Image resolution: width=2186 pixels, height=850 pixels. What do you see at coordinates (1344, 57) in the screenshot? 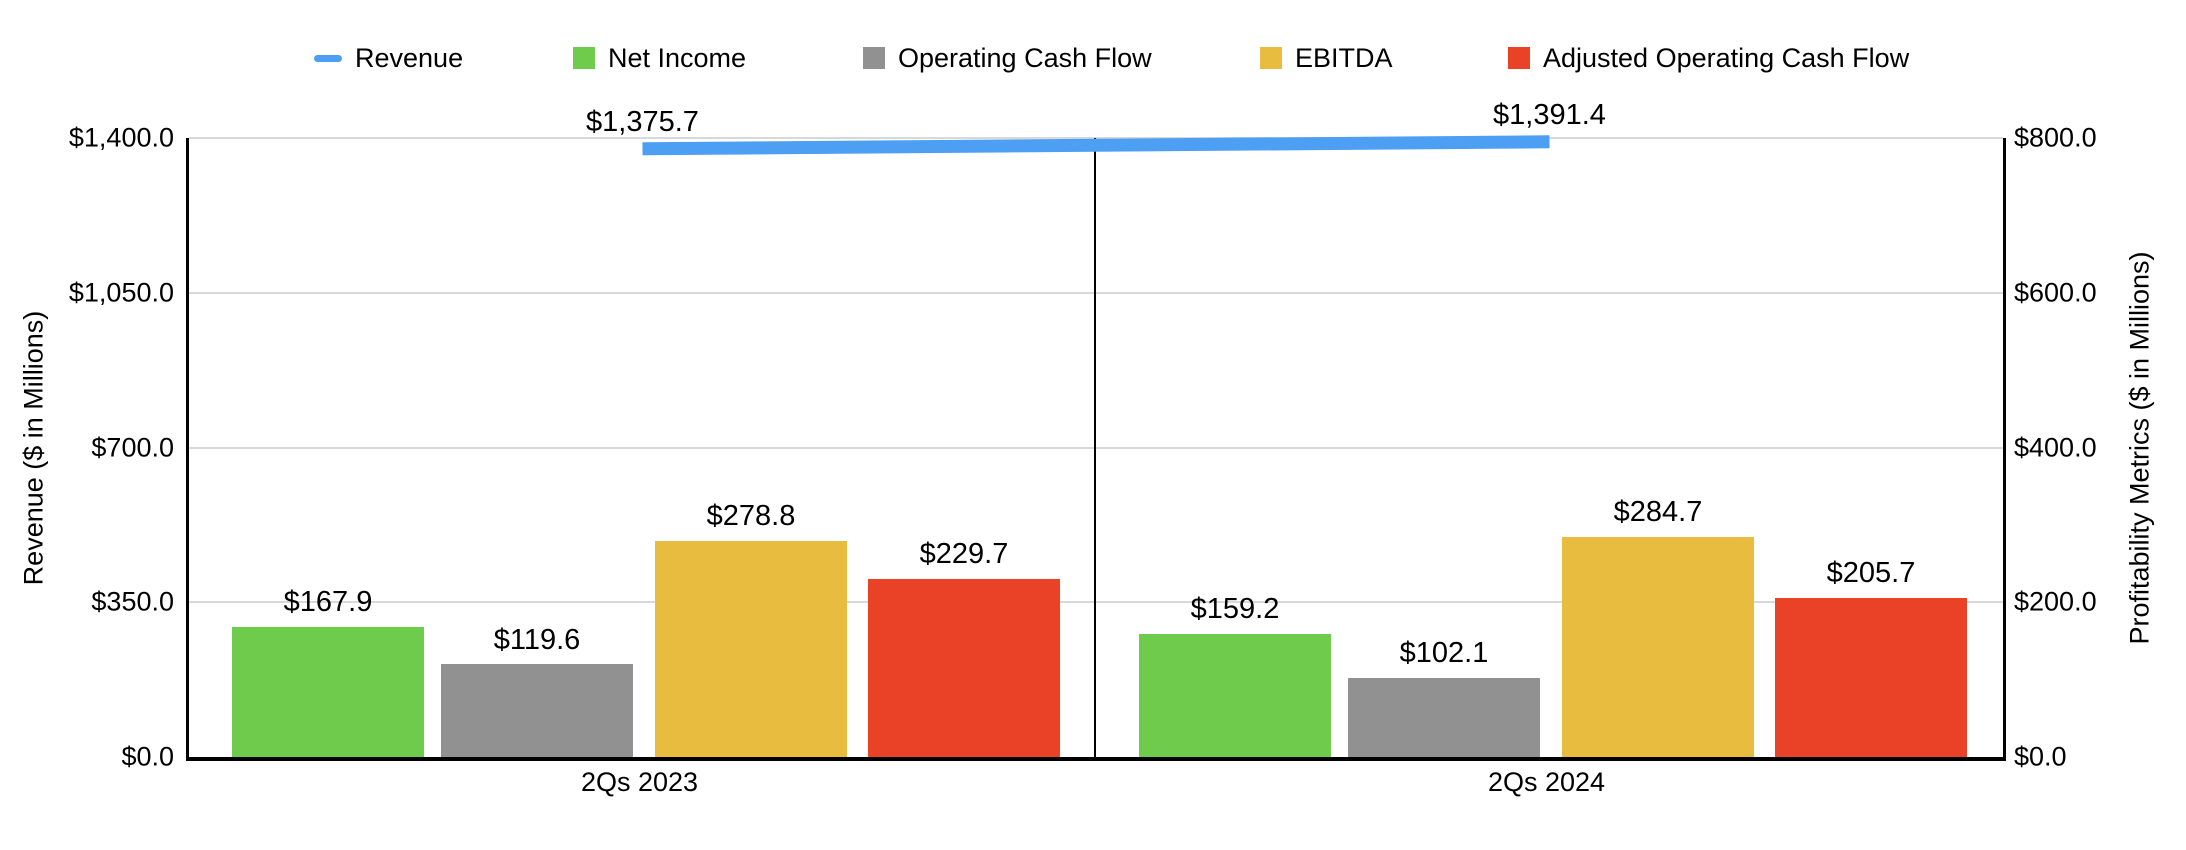
I see `legend-label-ebitda: EBITDA` at bounding box center [1344, 57].